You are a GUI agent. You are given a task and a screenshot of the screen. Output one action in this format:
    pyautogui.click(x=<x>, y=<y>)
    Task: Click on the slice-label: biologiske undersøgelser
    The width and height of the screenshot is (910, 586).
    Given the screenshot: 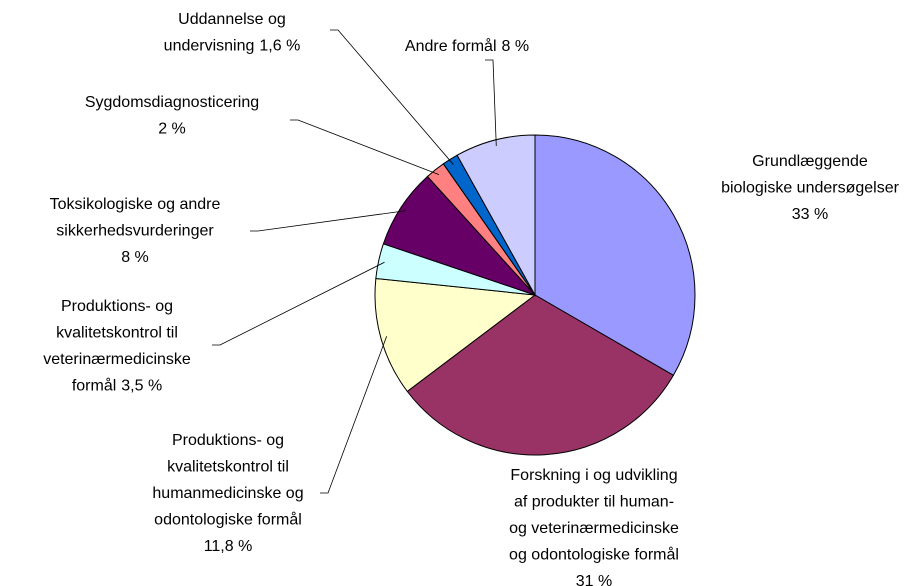 What is the action you would take?
    pyautogui.click(x=810, y=188)
    